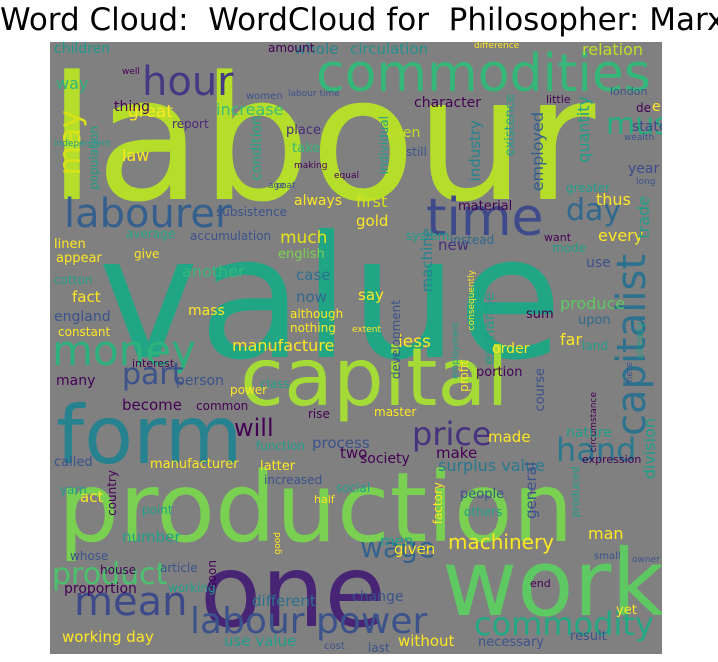 This screenshot has height=662, width=718. What do you see at coordinates (588, 188) in the screenshot?
I see `word-greater: greater` at bounding box center [588, 188].